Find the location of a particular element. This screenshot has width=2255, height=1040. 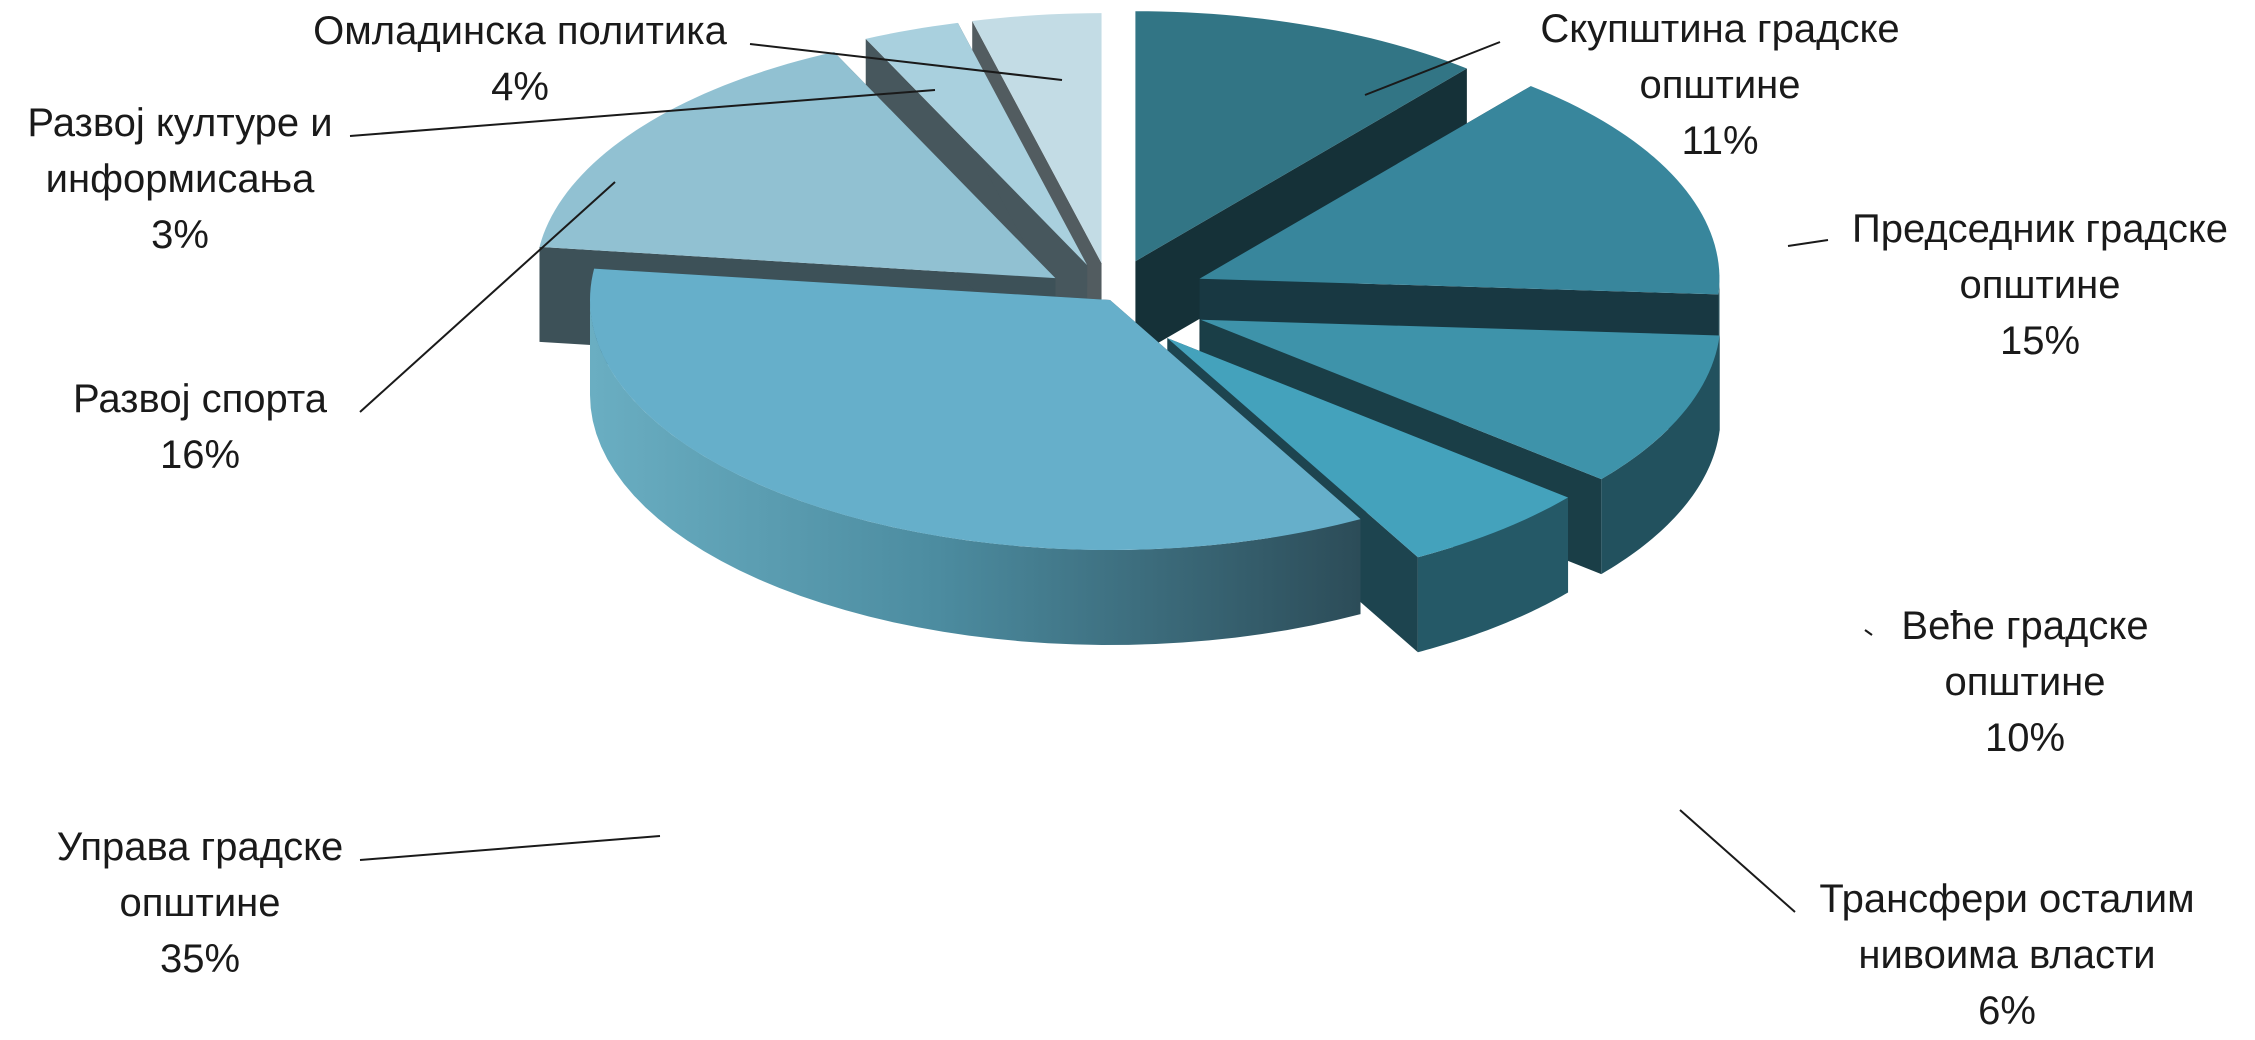

slice-percent-label-5: 16% is located at coordinates (200, 455).